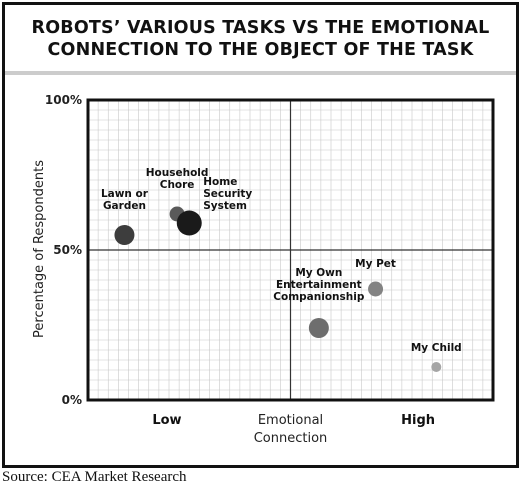  I want to click on data-point-label: System, so click(225, 206).